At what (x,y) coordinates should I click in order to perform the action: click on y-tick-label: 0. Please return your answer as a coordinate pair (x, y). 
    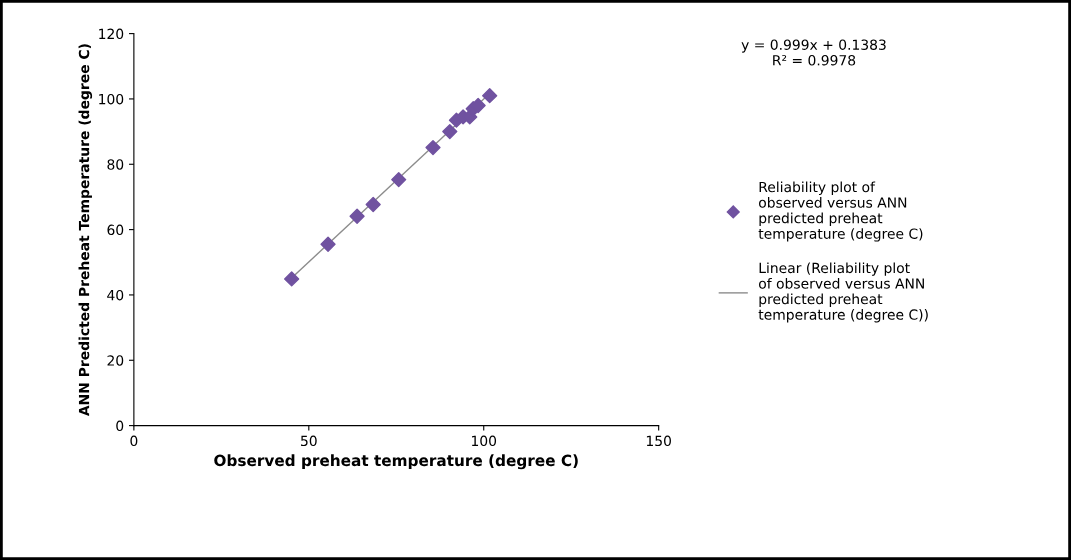
    Looking at the image, I should click on (120, 426).